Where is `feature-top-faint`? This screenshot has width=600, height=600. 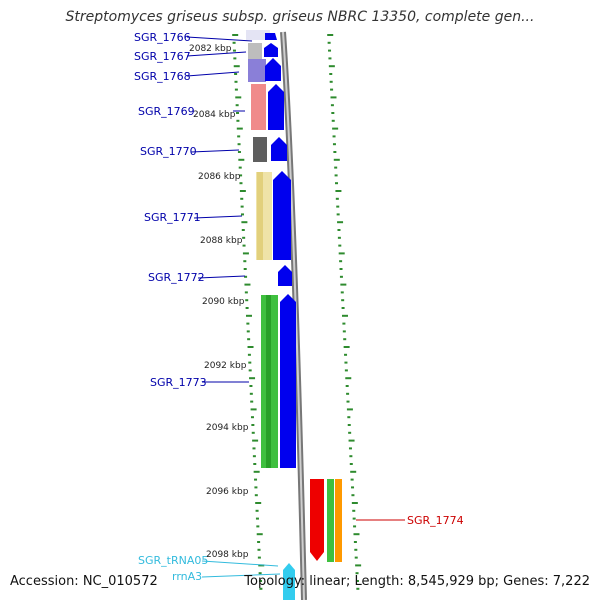 feature-top-faint is located at coordinates (258, 35).